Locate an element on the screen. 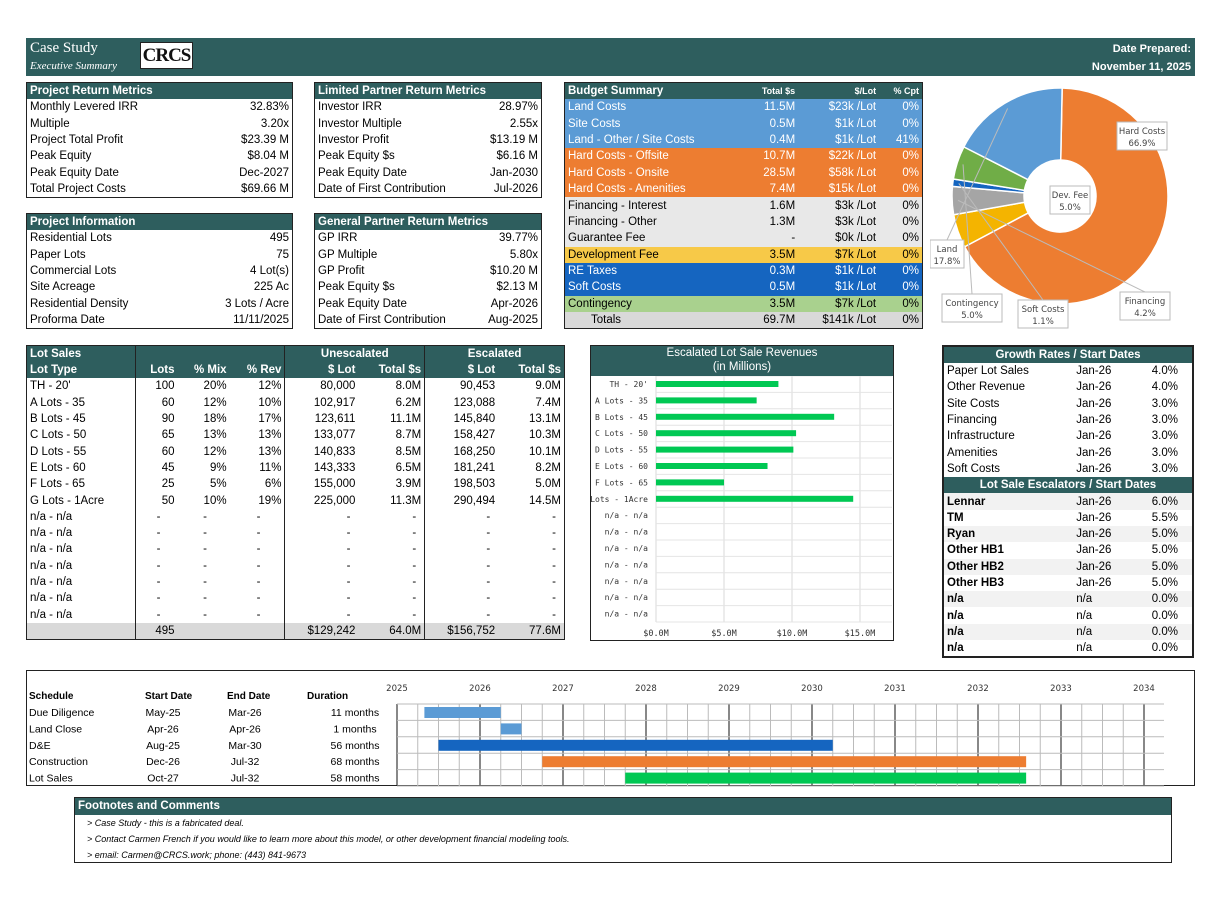 The image size is (1224, 918). lot-sales-cell: 181,241 is located at coordinates (461, 468).